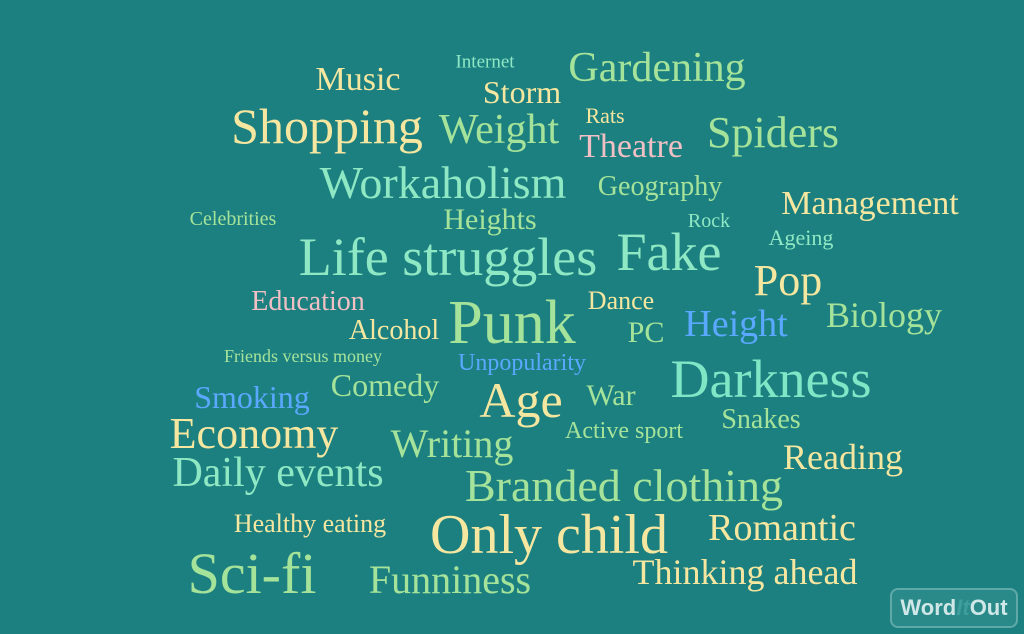 This screenshot has height=634, width=1024. Describe the element at coordinates (669, 252) in the screenshot. I see `word-fake: Fake` at that location.